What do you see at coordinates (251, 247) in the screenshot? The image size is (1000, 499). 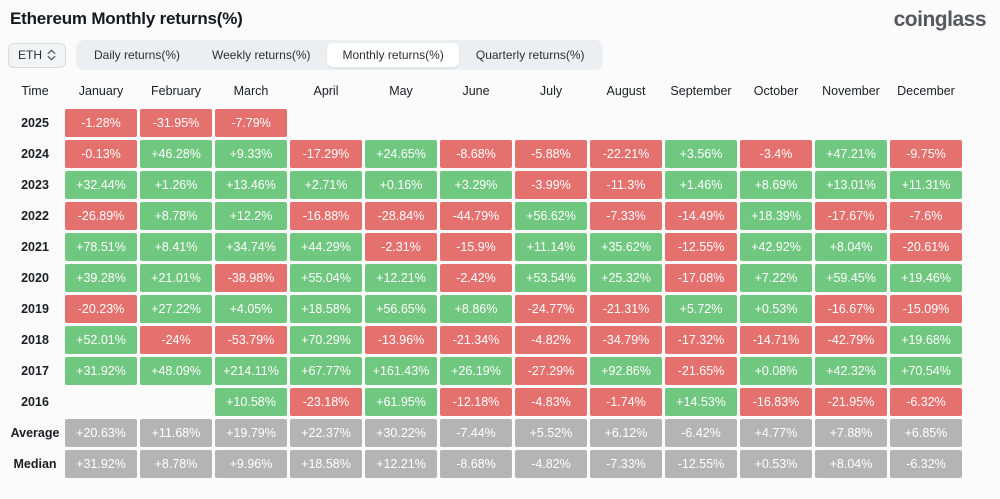 I see `return-cell: +34.74%` at bounding box center [251, 247].